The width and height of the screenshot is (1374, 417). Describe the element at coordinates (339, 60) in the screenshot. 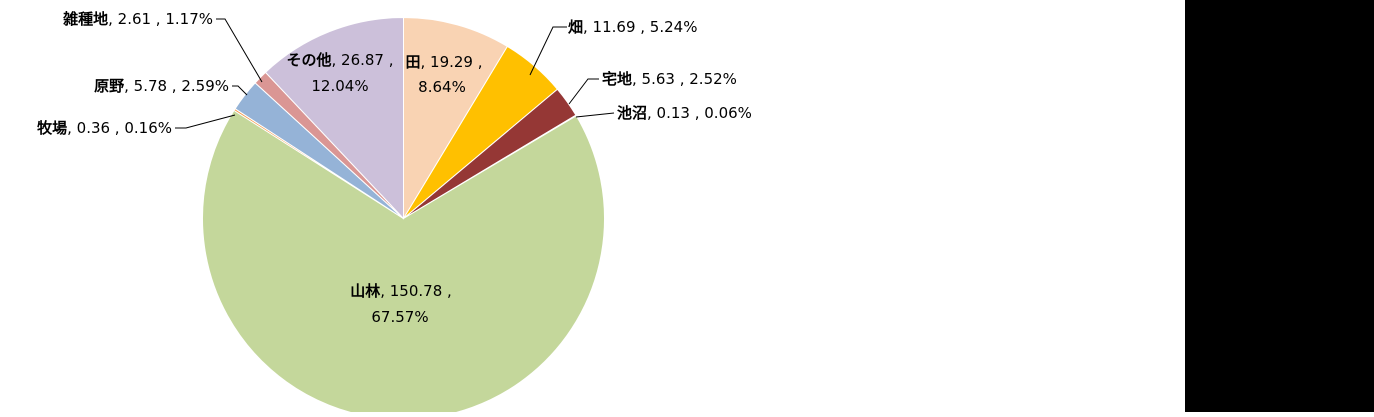

I see `data-label-9: その他, 26.87 ,` at that location.